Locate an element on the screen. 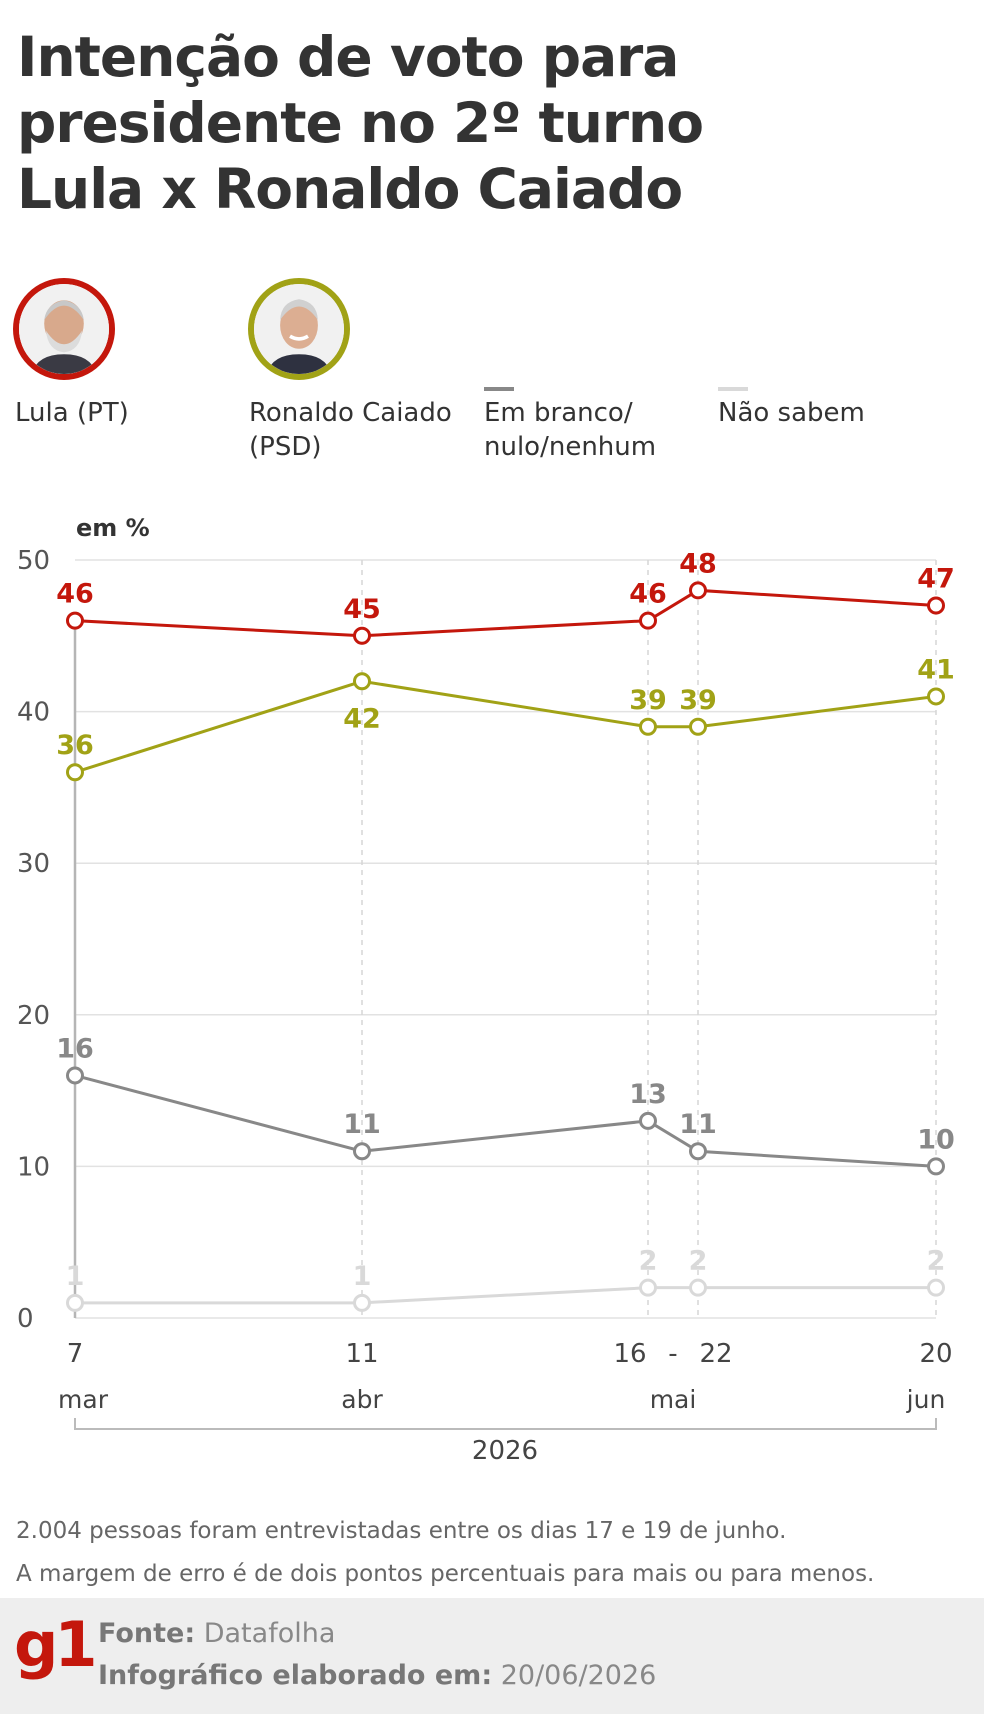  footer-source-label: Fonte: is located at coordinates (147, 1633).